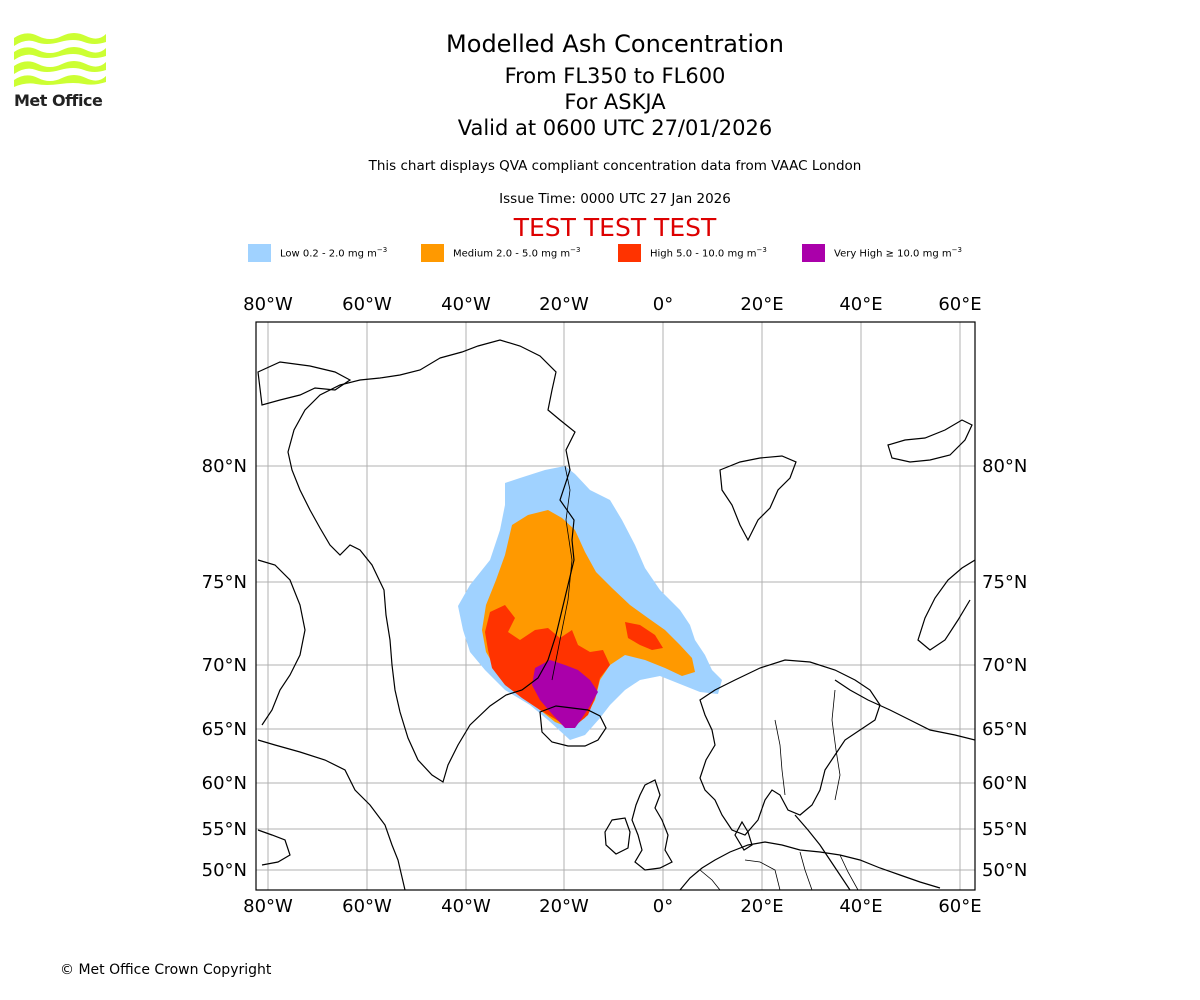 The height and width of the screenshot is (1000, 1200). What do you see at coordinates (663, 304) in the screenshot?
I see `lon-label-top: 0°` at bounding box center [663, 304].